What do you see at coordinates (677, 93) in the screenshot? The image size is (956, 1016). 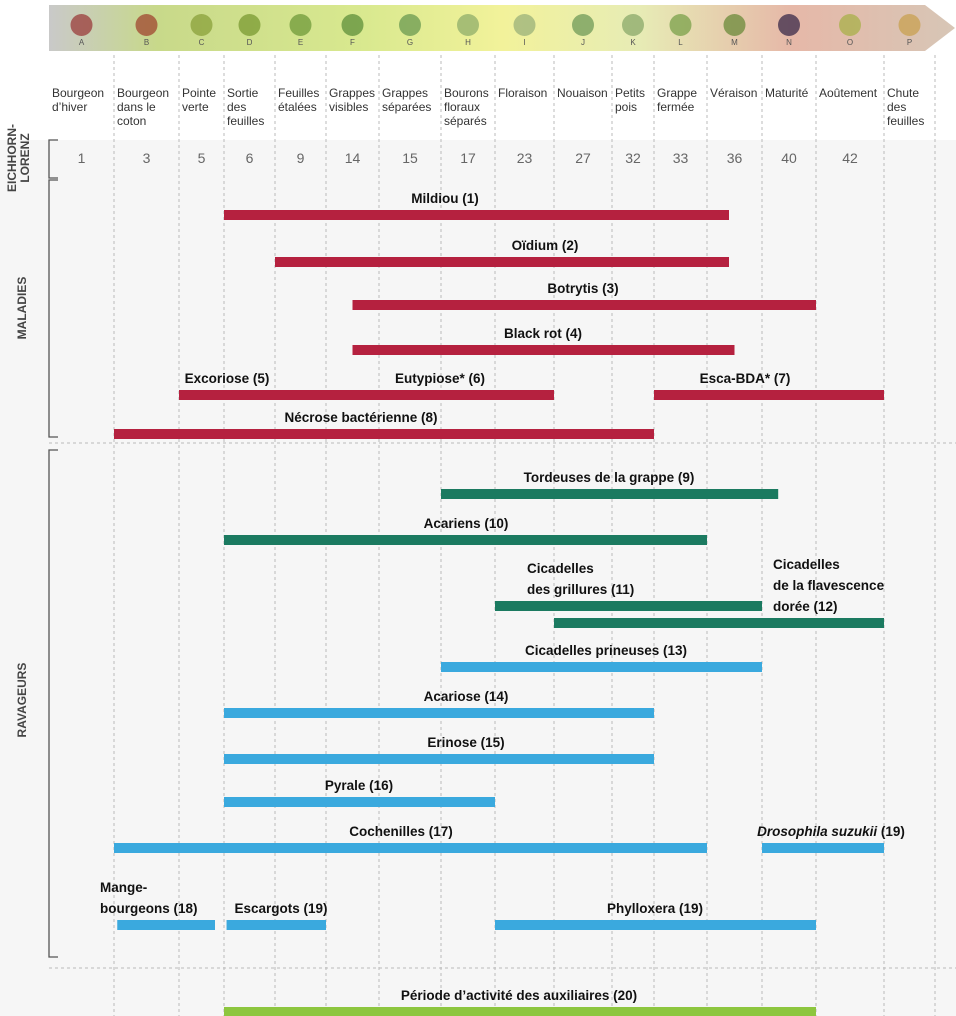 I see `stage-name: Grappe` at bounding box center [677, 93].